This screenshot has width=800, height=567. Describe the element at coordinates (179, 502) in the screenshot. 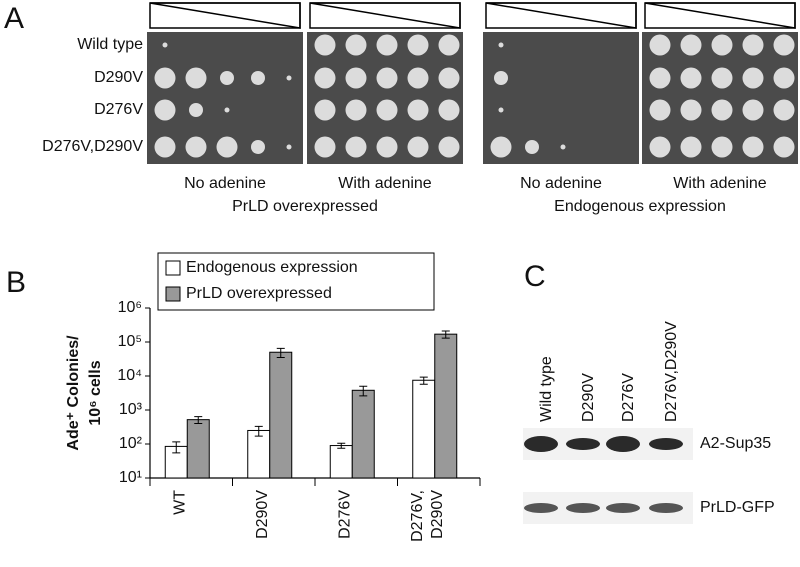

I see `x-tick-label: WT` at that location.